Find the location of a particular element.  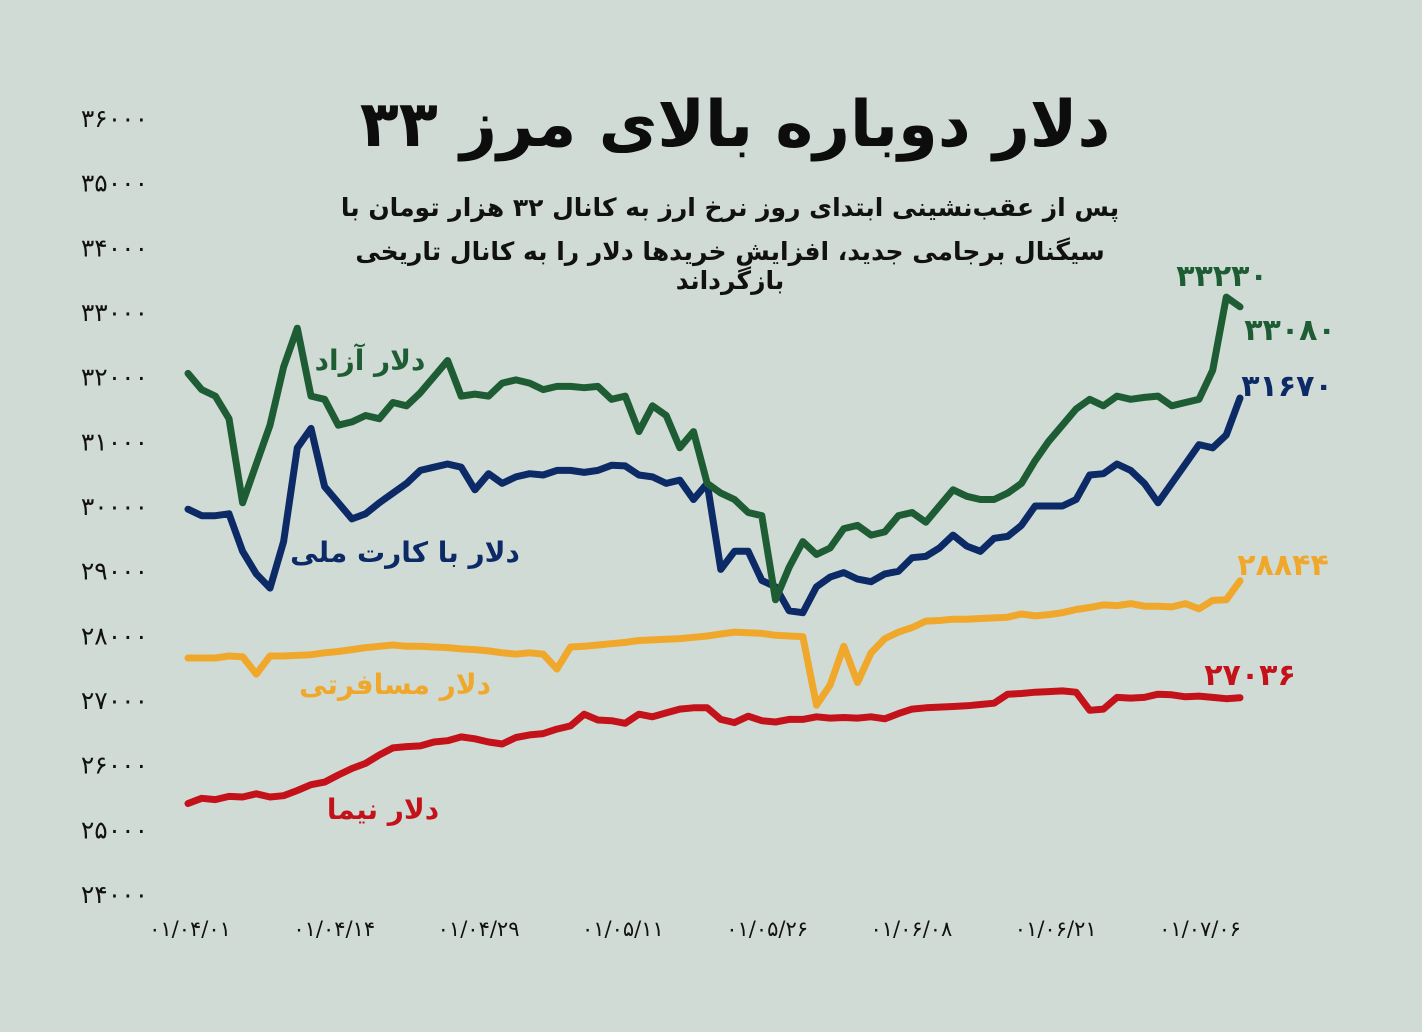

y-tick-label: ۳۵۰۰۰ is located at coordinates (114, 183).